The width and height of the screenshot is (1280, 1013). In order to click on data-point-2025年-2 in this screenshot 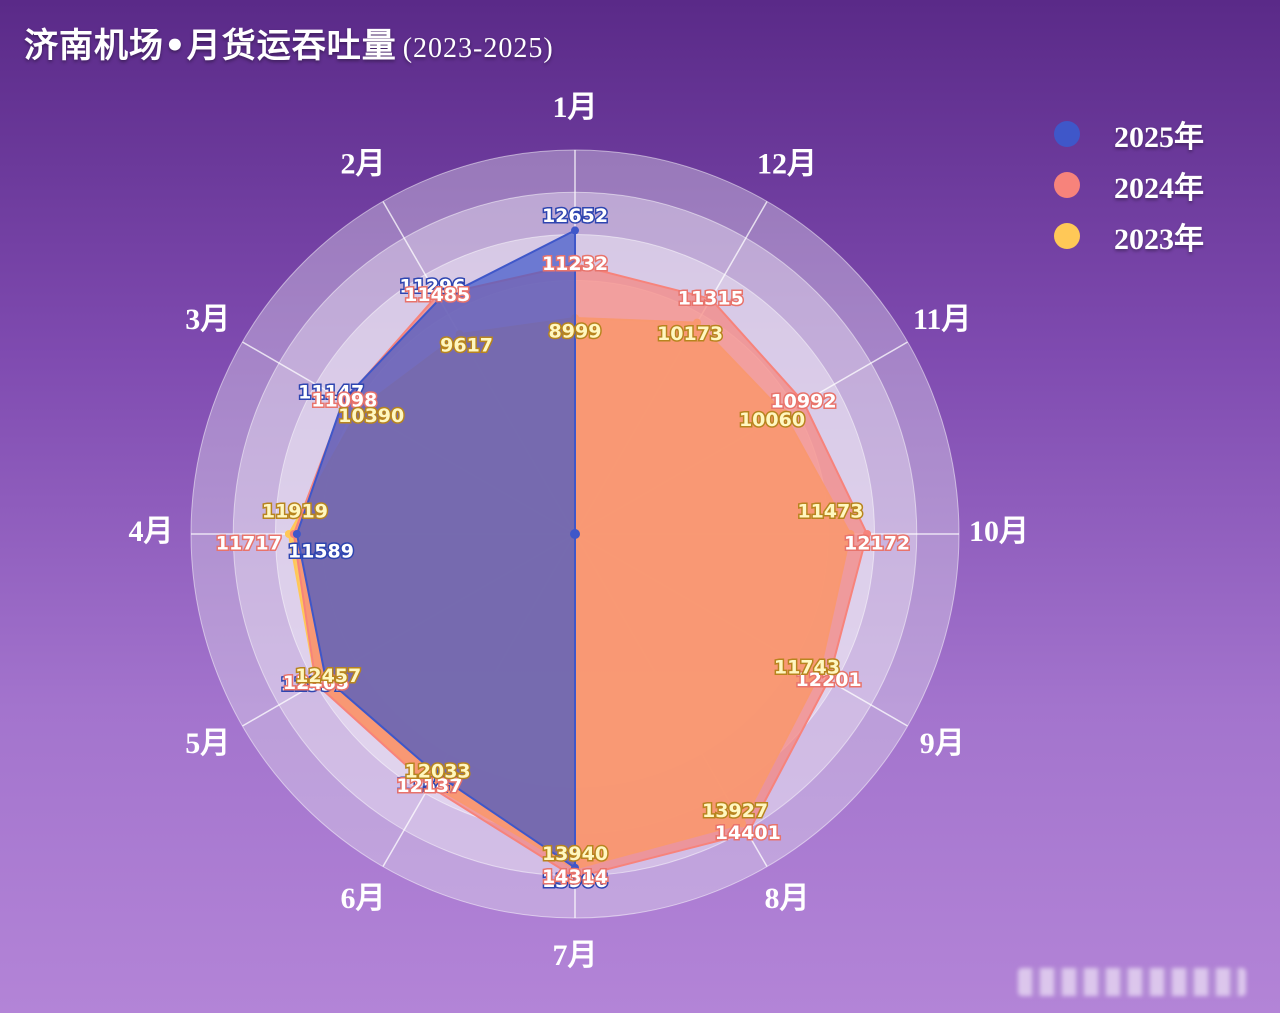, I will do `click(439, 299)`.